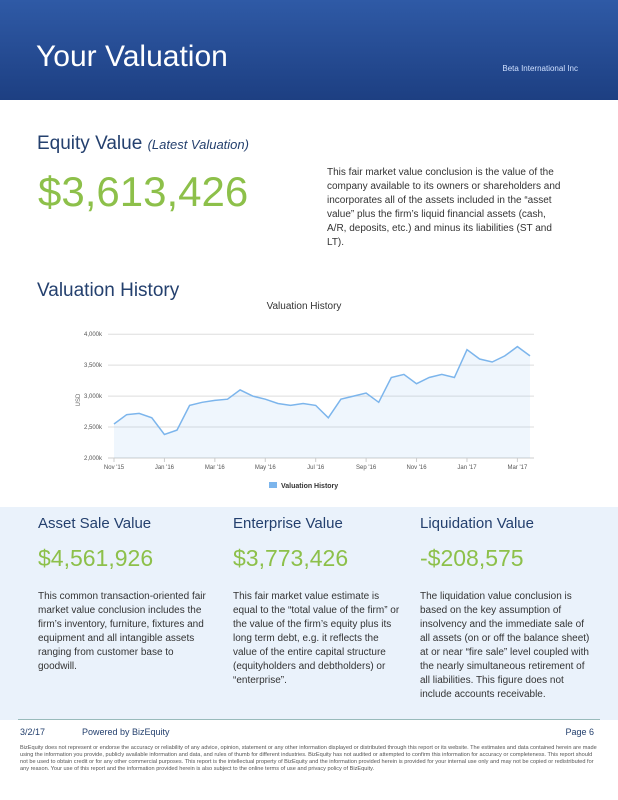 The width and height of the screenshot is (618, 800). What do you see at coordinates (472, 558) in the screenshot?
I see `card-value: -$208,575` at bounding box center [472, 558].